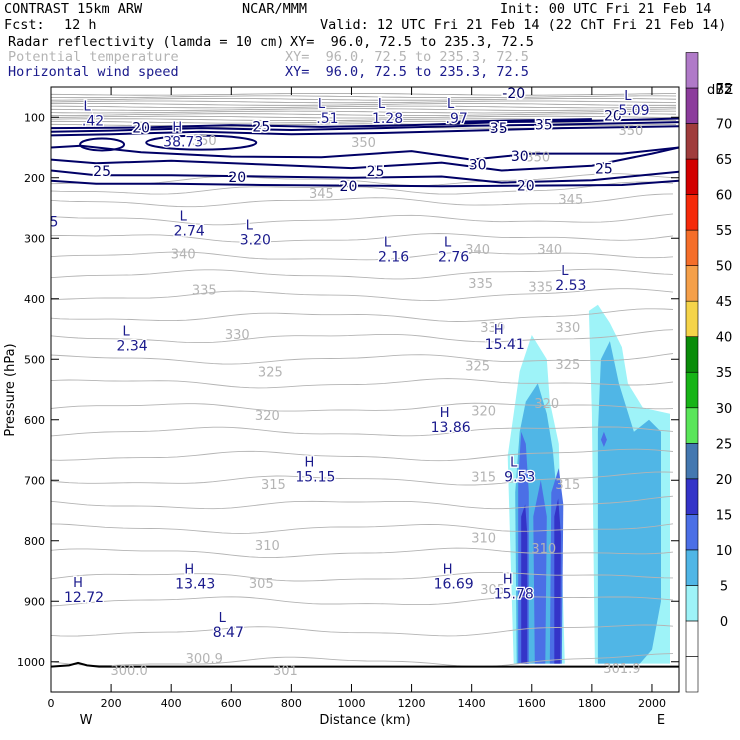 The height and width of the screenshot is (740, 740). What do you see at coordinates (519, 478) in the screenshot?
I see `extremum-value-15: 9.53` at bounding box center [519, 478].